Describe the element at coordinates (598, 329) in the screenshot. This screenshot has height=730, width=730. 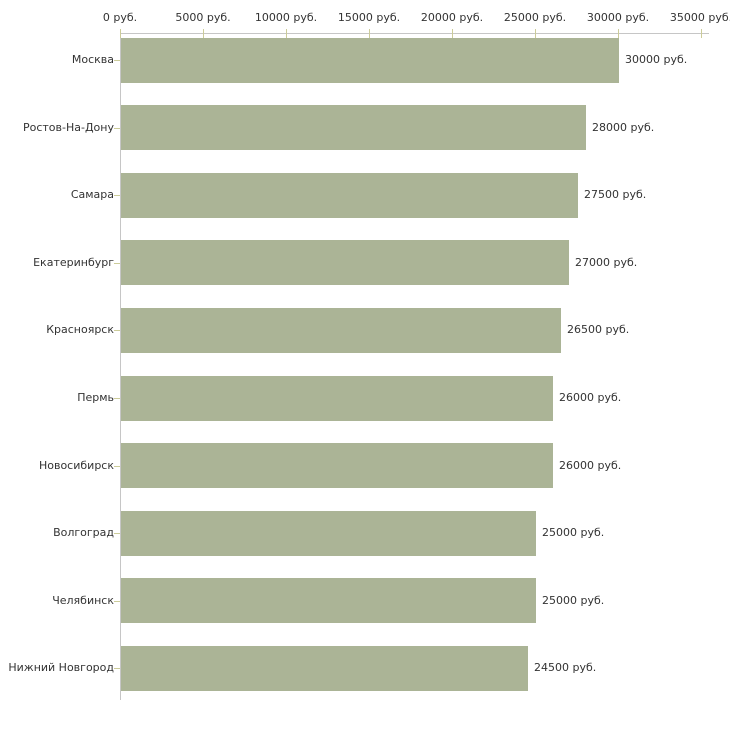
I see `value-label: 26500 руб.` at that location.